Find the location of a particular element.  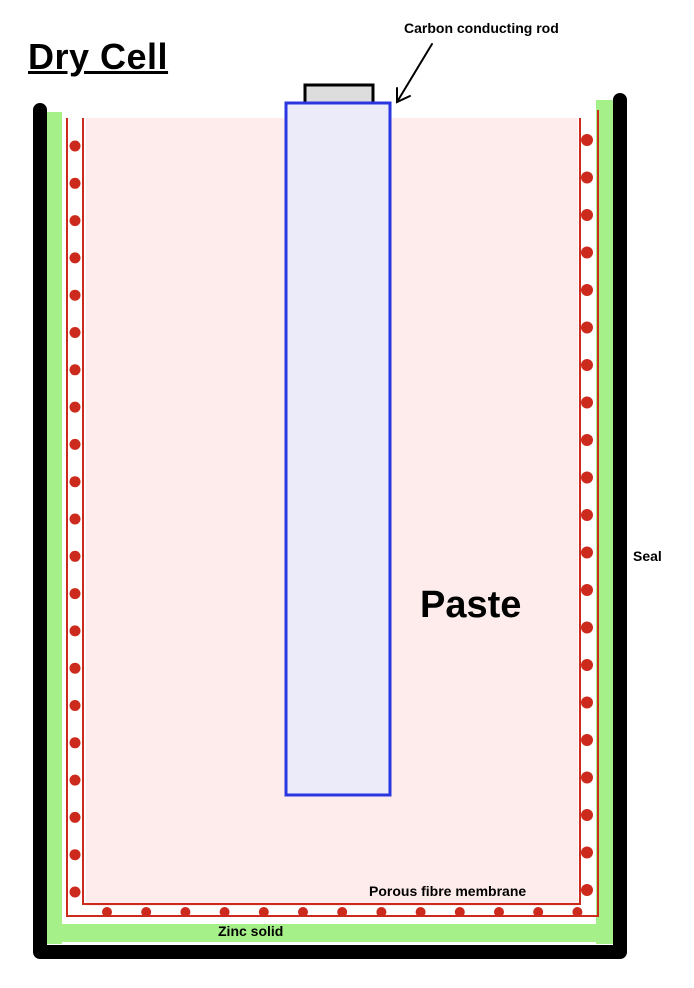

page-title: Dry Cell is located at coordinates (98, 56).